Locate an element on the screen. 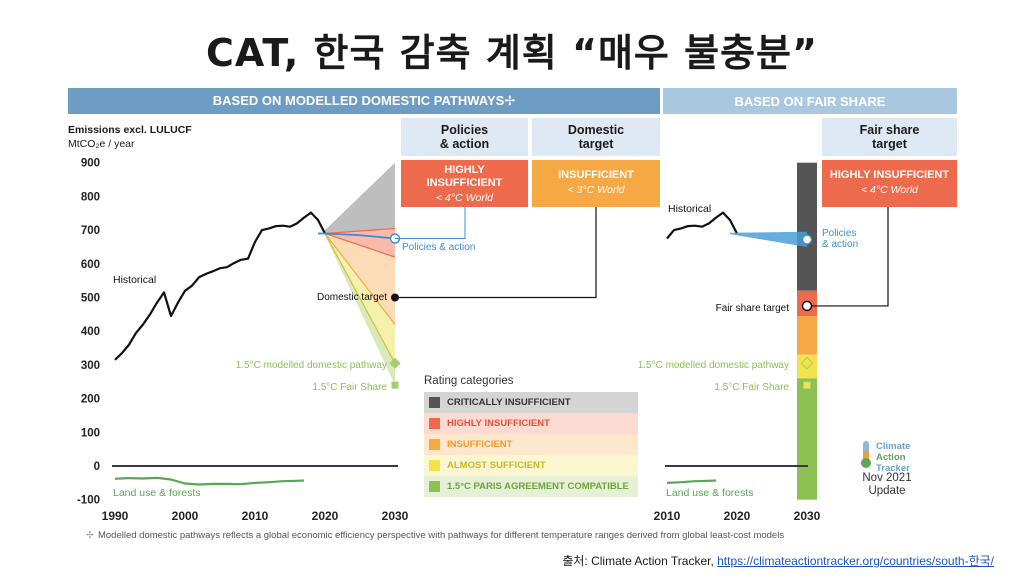 The height and width of the screenshot is (576, 1024). y-tick-label: 900 is located at coordinates (90, 164).